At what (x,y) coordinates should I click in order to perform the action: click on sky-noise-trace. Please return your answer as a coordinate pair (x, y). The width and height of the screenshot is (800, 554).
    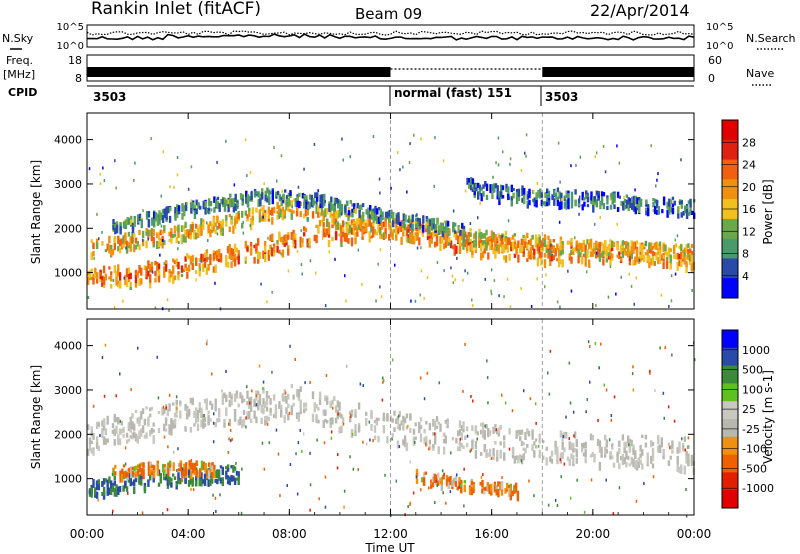
    Looking at the image, I should click on (390, 37).